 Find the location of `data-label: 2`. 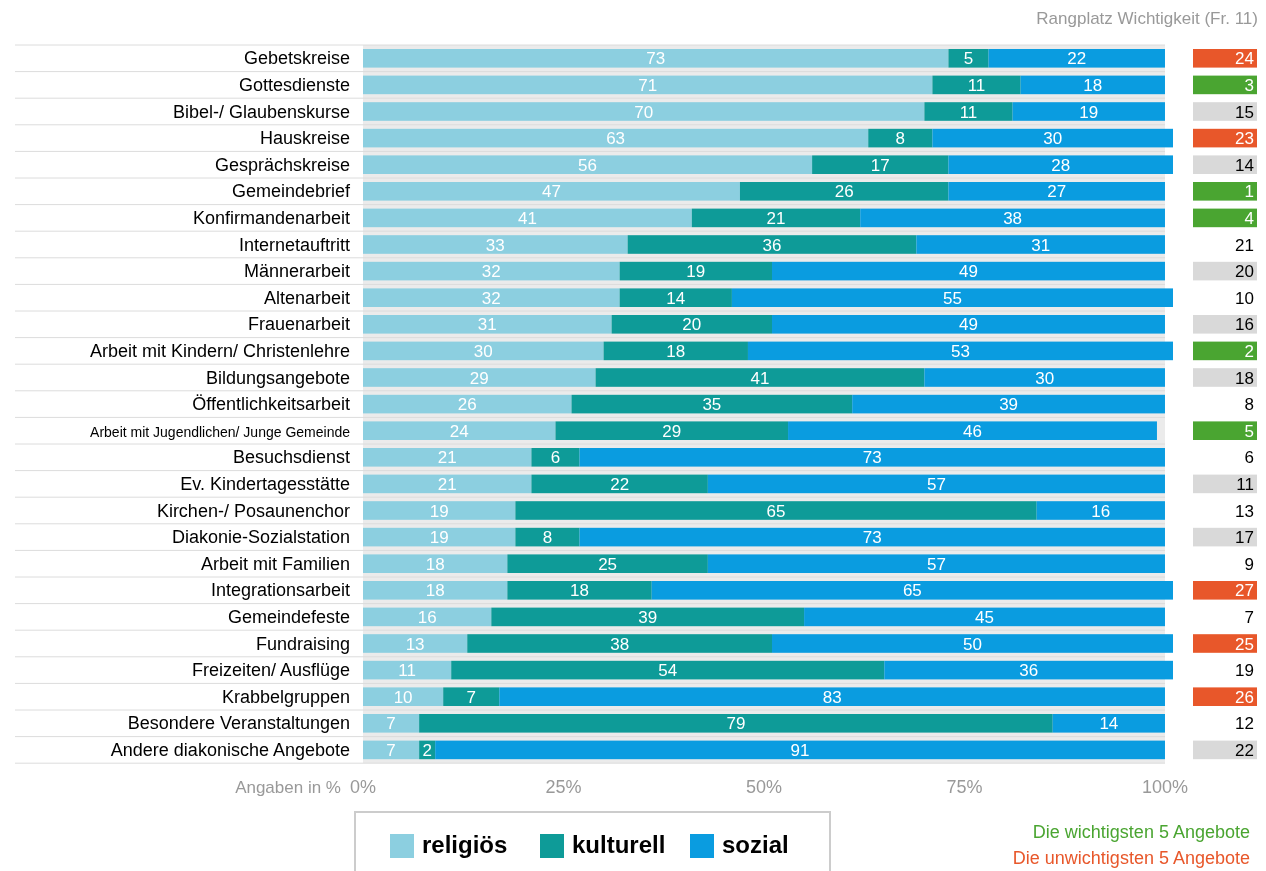

data-label: 2 is located at coordinates (427, 750).